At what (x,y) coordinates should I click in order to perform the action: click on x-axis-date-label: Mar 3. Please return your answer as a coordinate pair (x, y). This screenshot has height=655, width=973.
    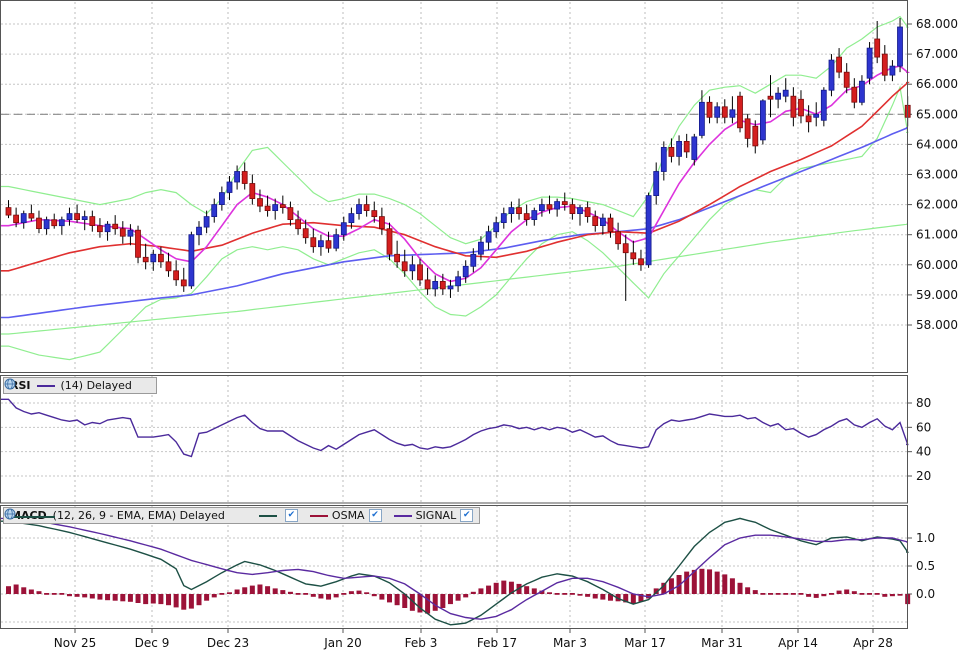
    Looking at the image, I should click on (570, 643).